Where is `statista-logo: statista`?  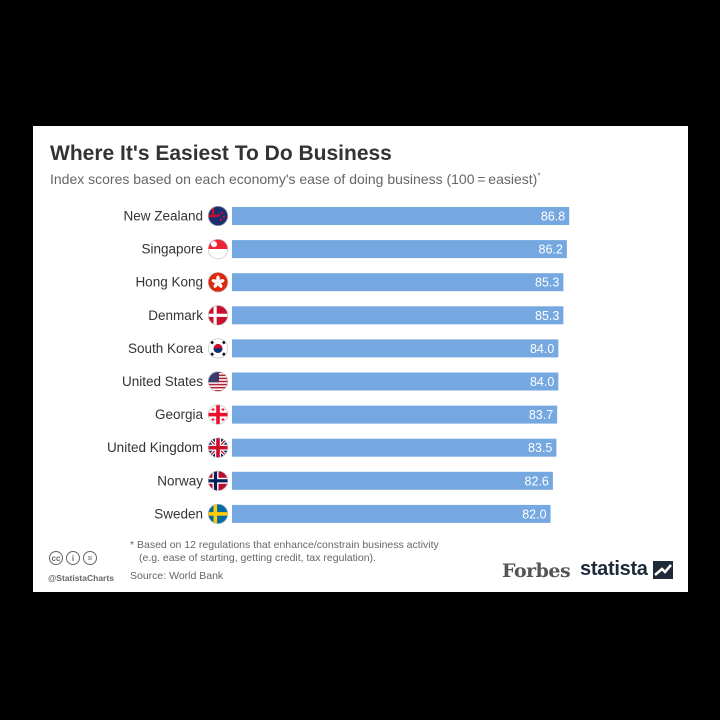 statista-logo: statista is located at coordinates (626, 569).